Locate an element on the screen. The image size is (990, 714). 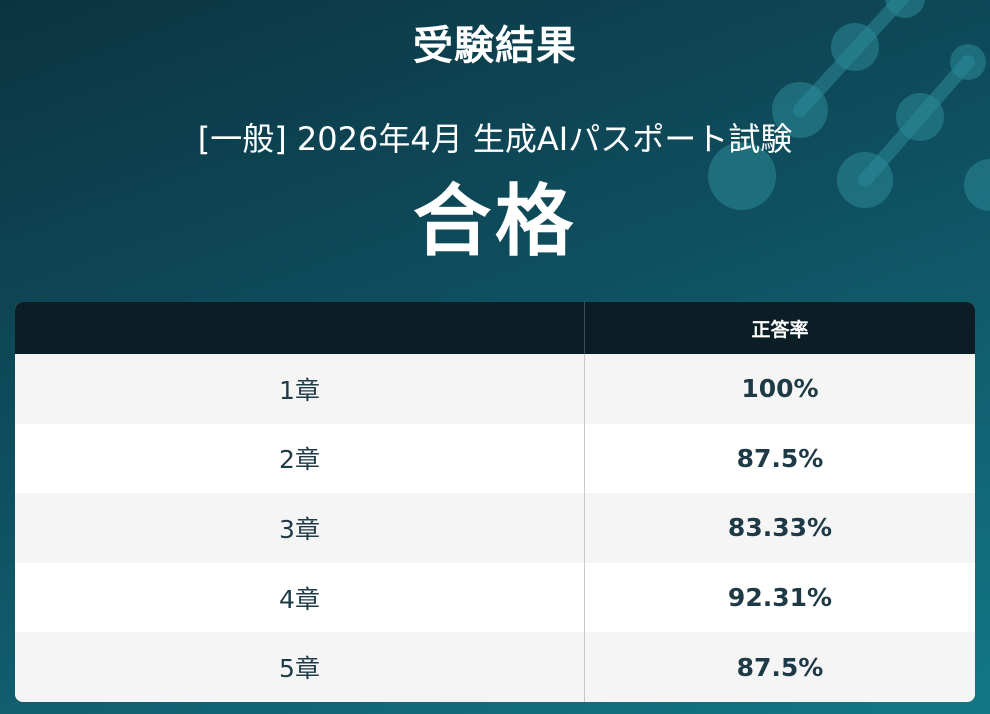
rate-cell: 83.33% is located at coordinates (780, 528).